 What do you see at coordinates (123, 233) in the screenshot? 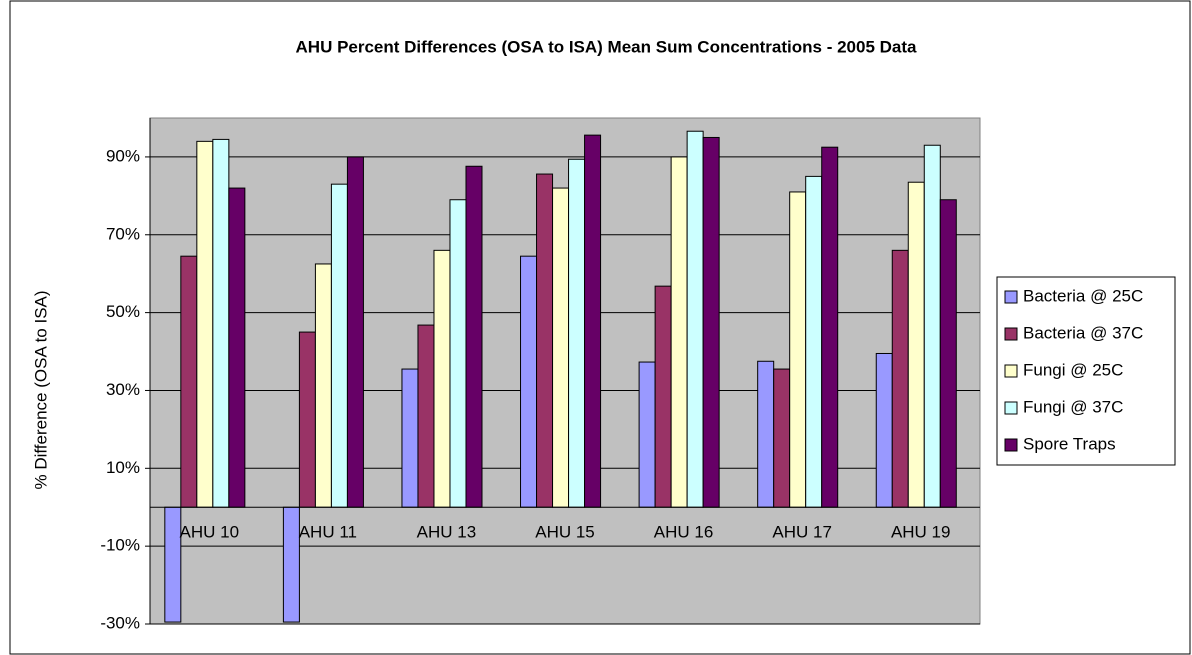
I see `y-tick-label: 70%` at bounding box center [123, 233].